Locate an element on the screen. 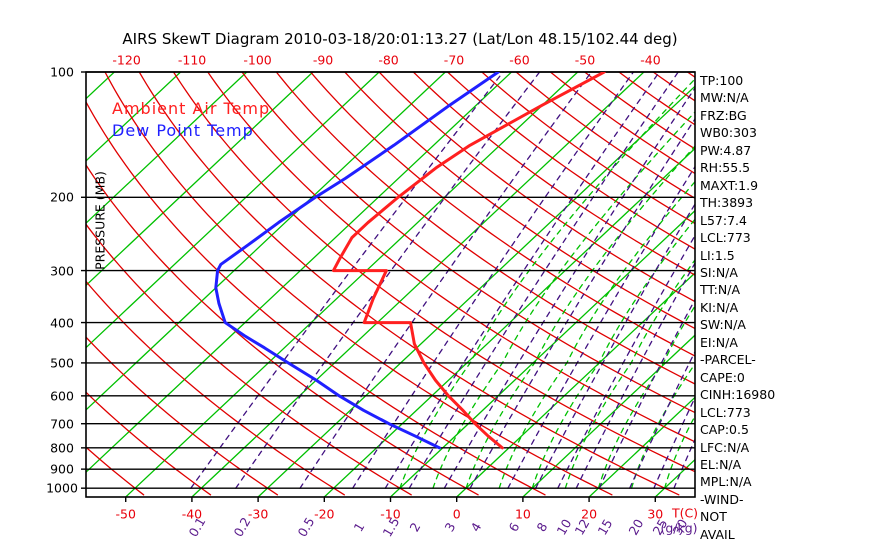 Image resolution: width=870 pixels, height=560 pixels. legend-dew-point-temp: Dew Point Temp is located at coordinates (183, 130).